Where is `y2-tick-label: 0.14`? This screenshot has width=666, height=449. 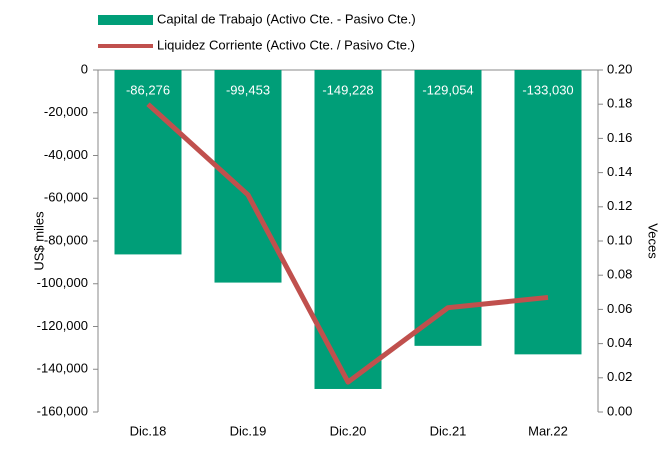 y2-tick-label: 0.14 is located at coordinates (619, 171).